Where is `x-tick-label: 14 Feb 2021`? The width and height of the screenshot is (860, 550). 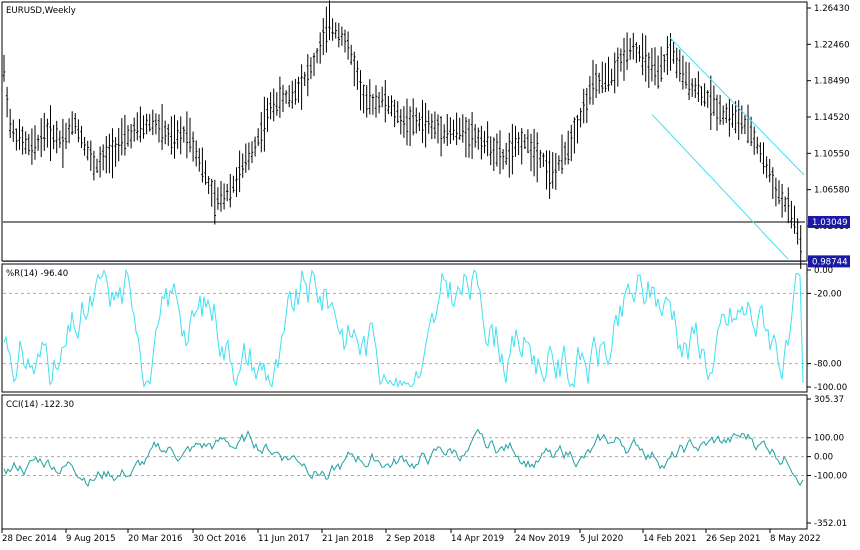
x-tick-label: 14 Feb 2021 is located at coordinates (669, 539).